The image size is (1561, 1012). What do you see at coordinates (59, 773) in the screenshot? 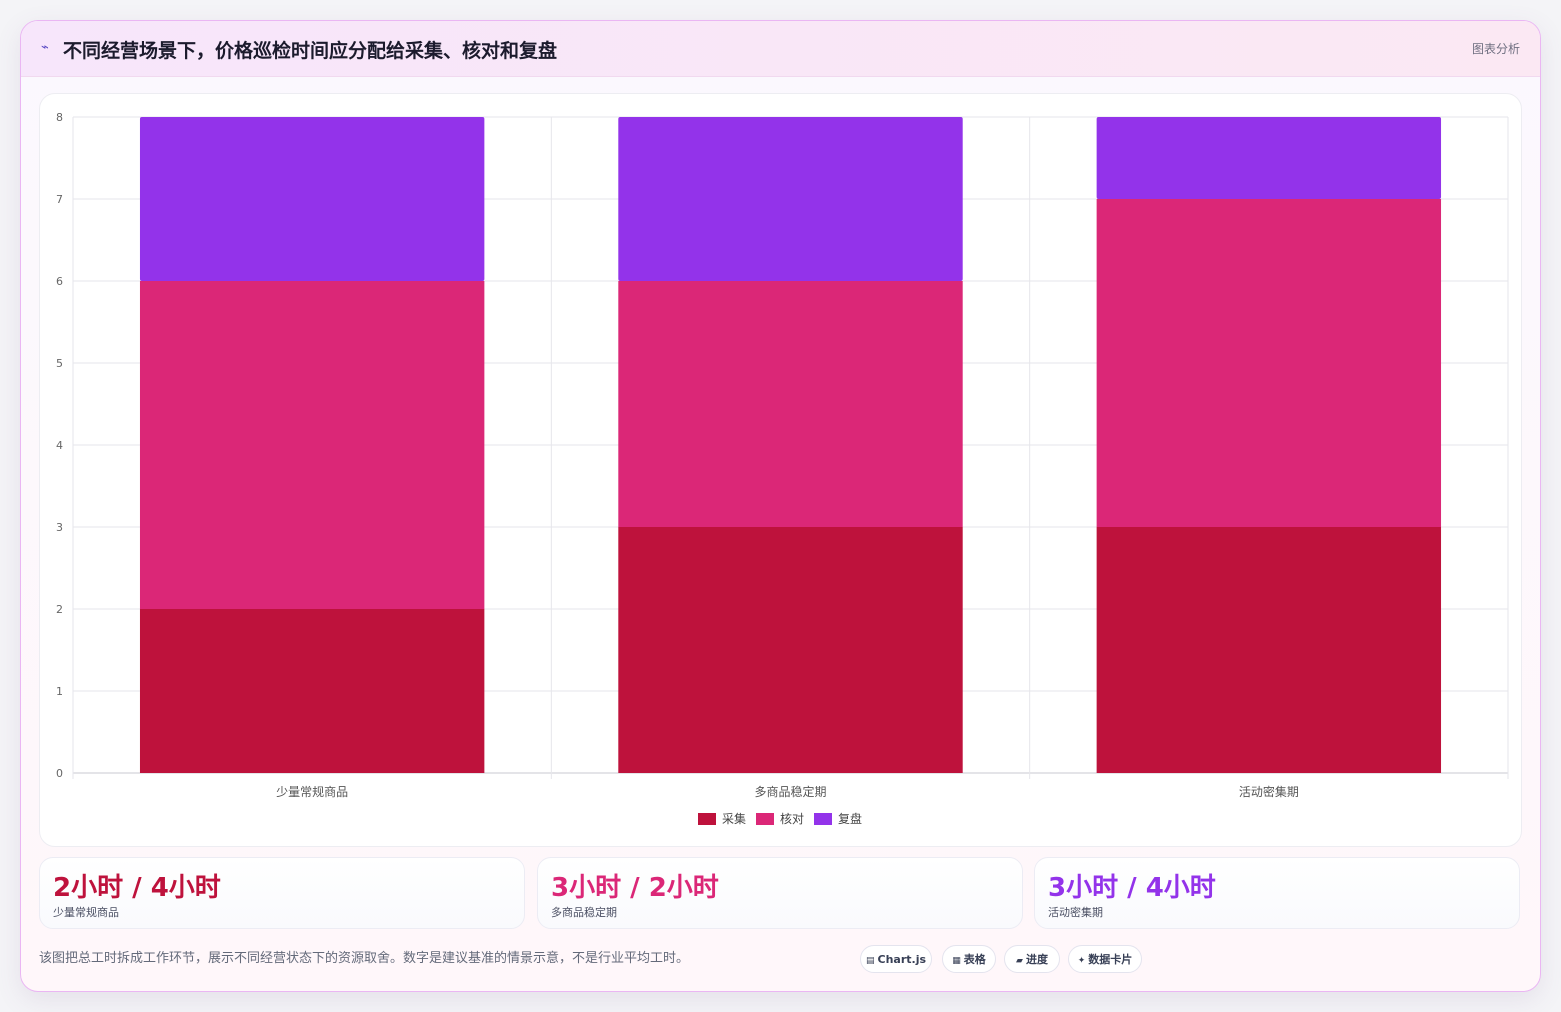
I see `y-tick-label: 0` at bounding box center [59, 773].